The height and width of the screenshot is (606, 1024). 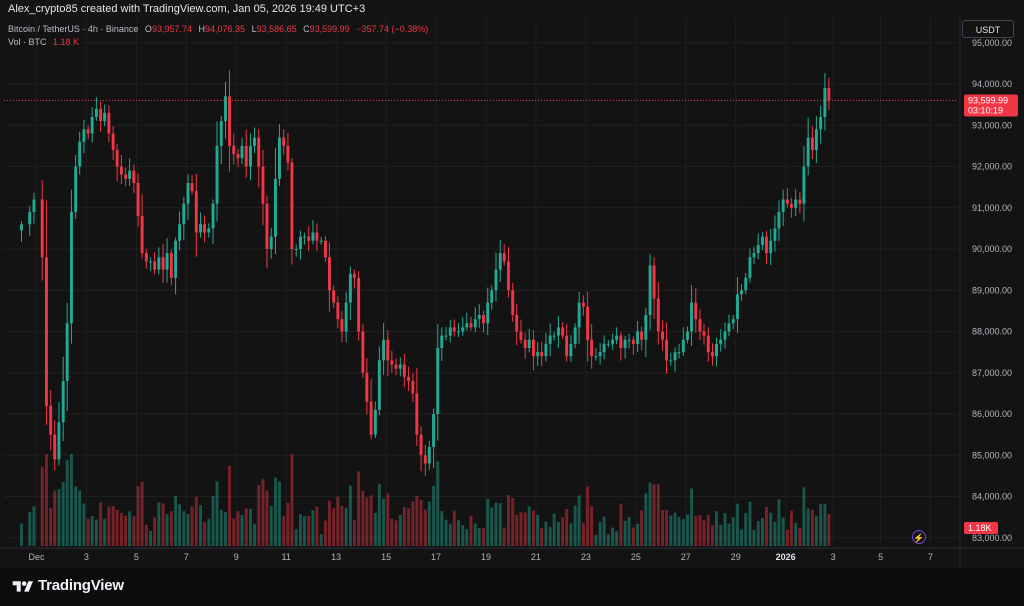 I want to click on legend-pair: Bitcoin / TetherUS · 4h · Binance, so click(x=73, y=29).